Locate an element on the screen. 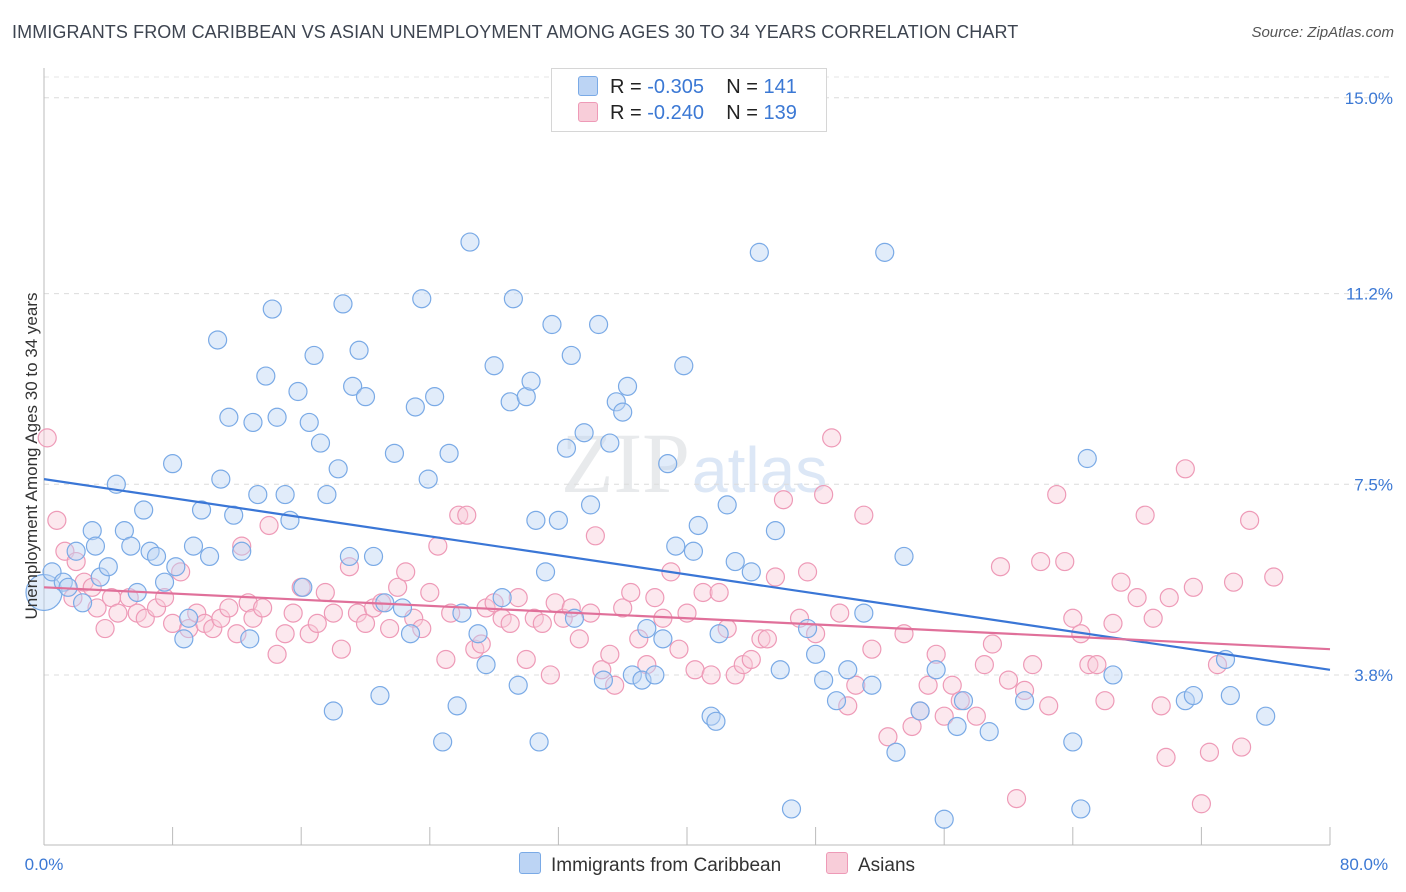 The height and width of the screenshot is (892, 1406). legend-r-label: R = is located at coordinates (626, 87).